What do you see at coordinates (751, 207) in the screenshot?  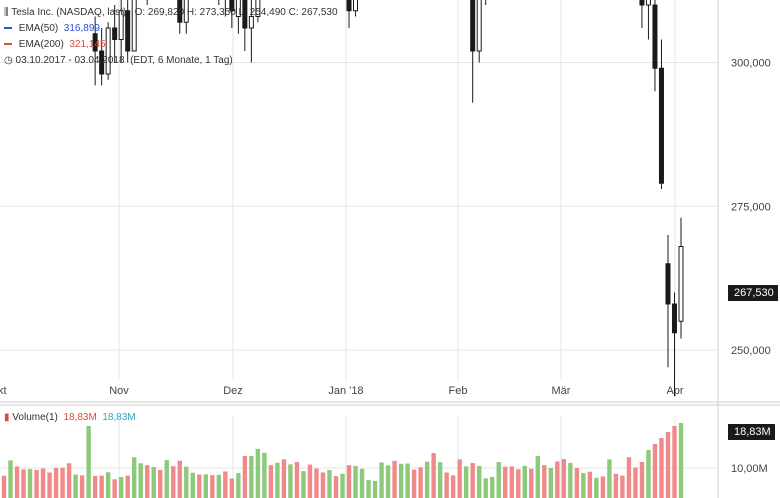 I see `y-tick-label: 275,000` at bounding box center [751, 207].